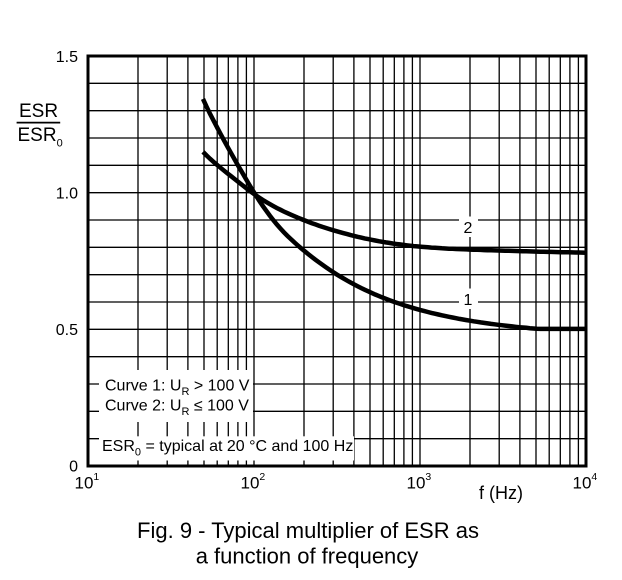  What do you see at coordinates (38, 111) in the screenshot?
I see `svg-text: ESR` at bounding box center [38, 111].